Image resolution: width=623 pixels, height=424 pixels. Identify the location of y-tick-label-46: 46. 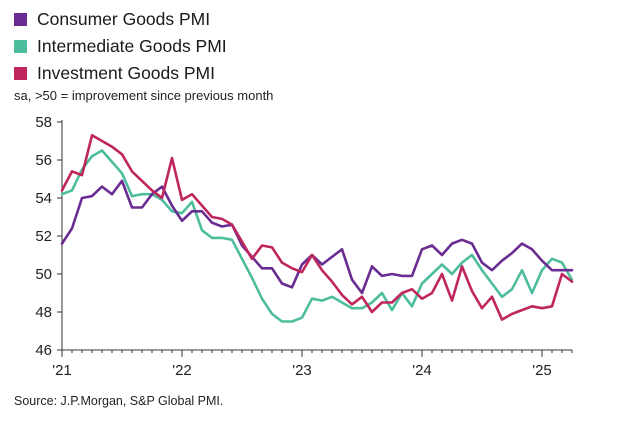
(43, 350).